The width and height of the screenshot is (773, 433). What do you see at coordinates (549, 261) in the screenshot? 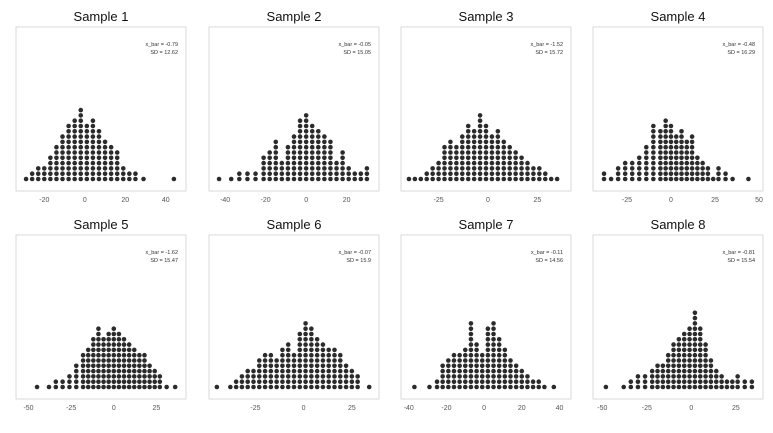
I see `sd-label: SD = 14.56` at bounding box center [549, 261].